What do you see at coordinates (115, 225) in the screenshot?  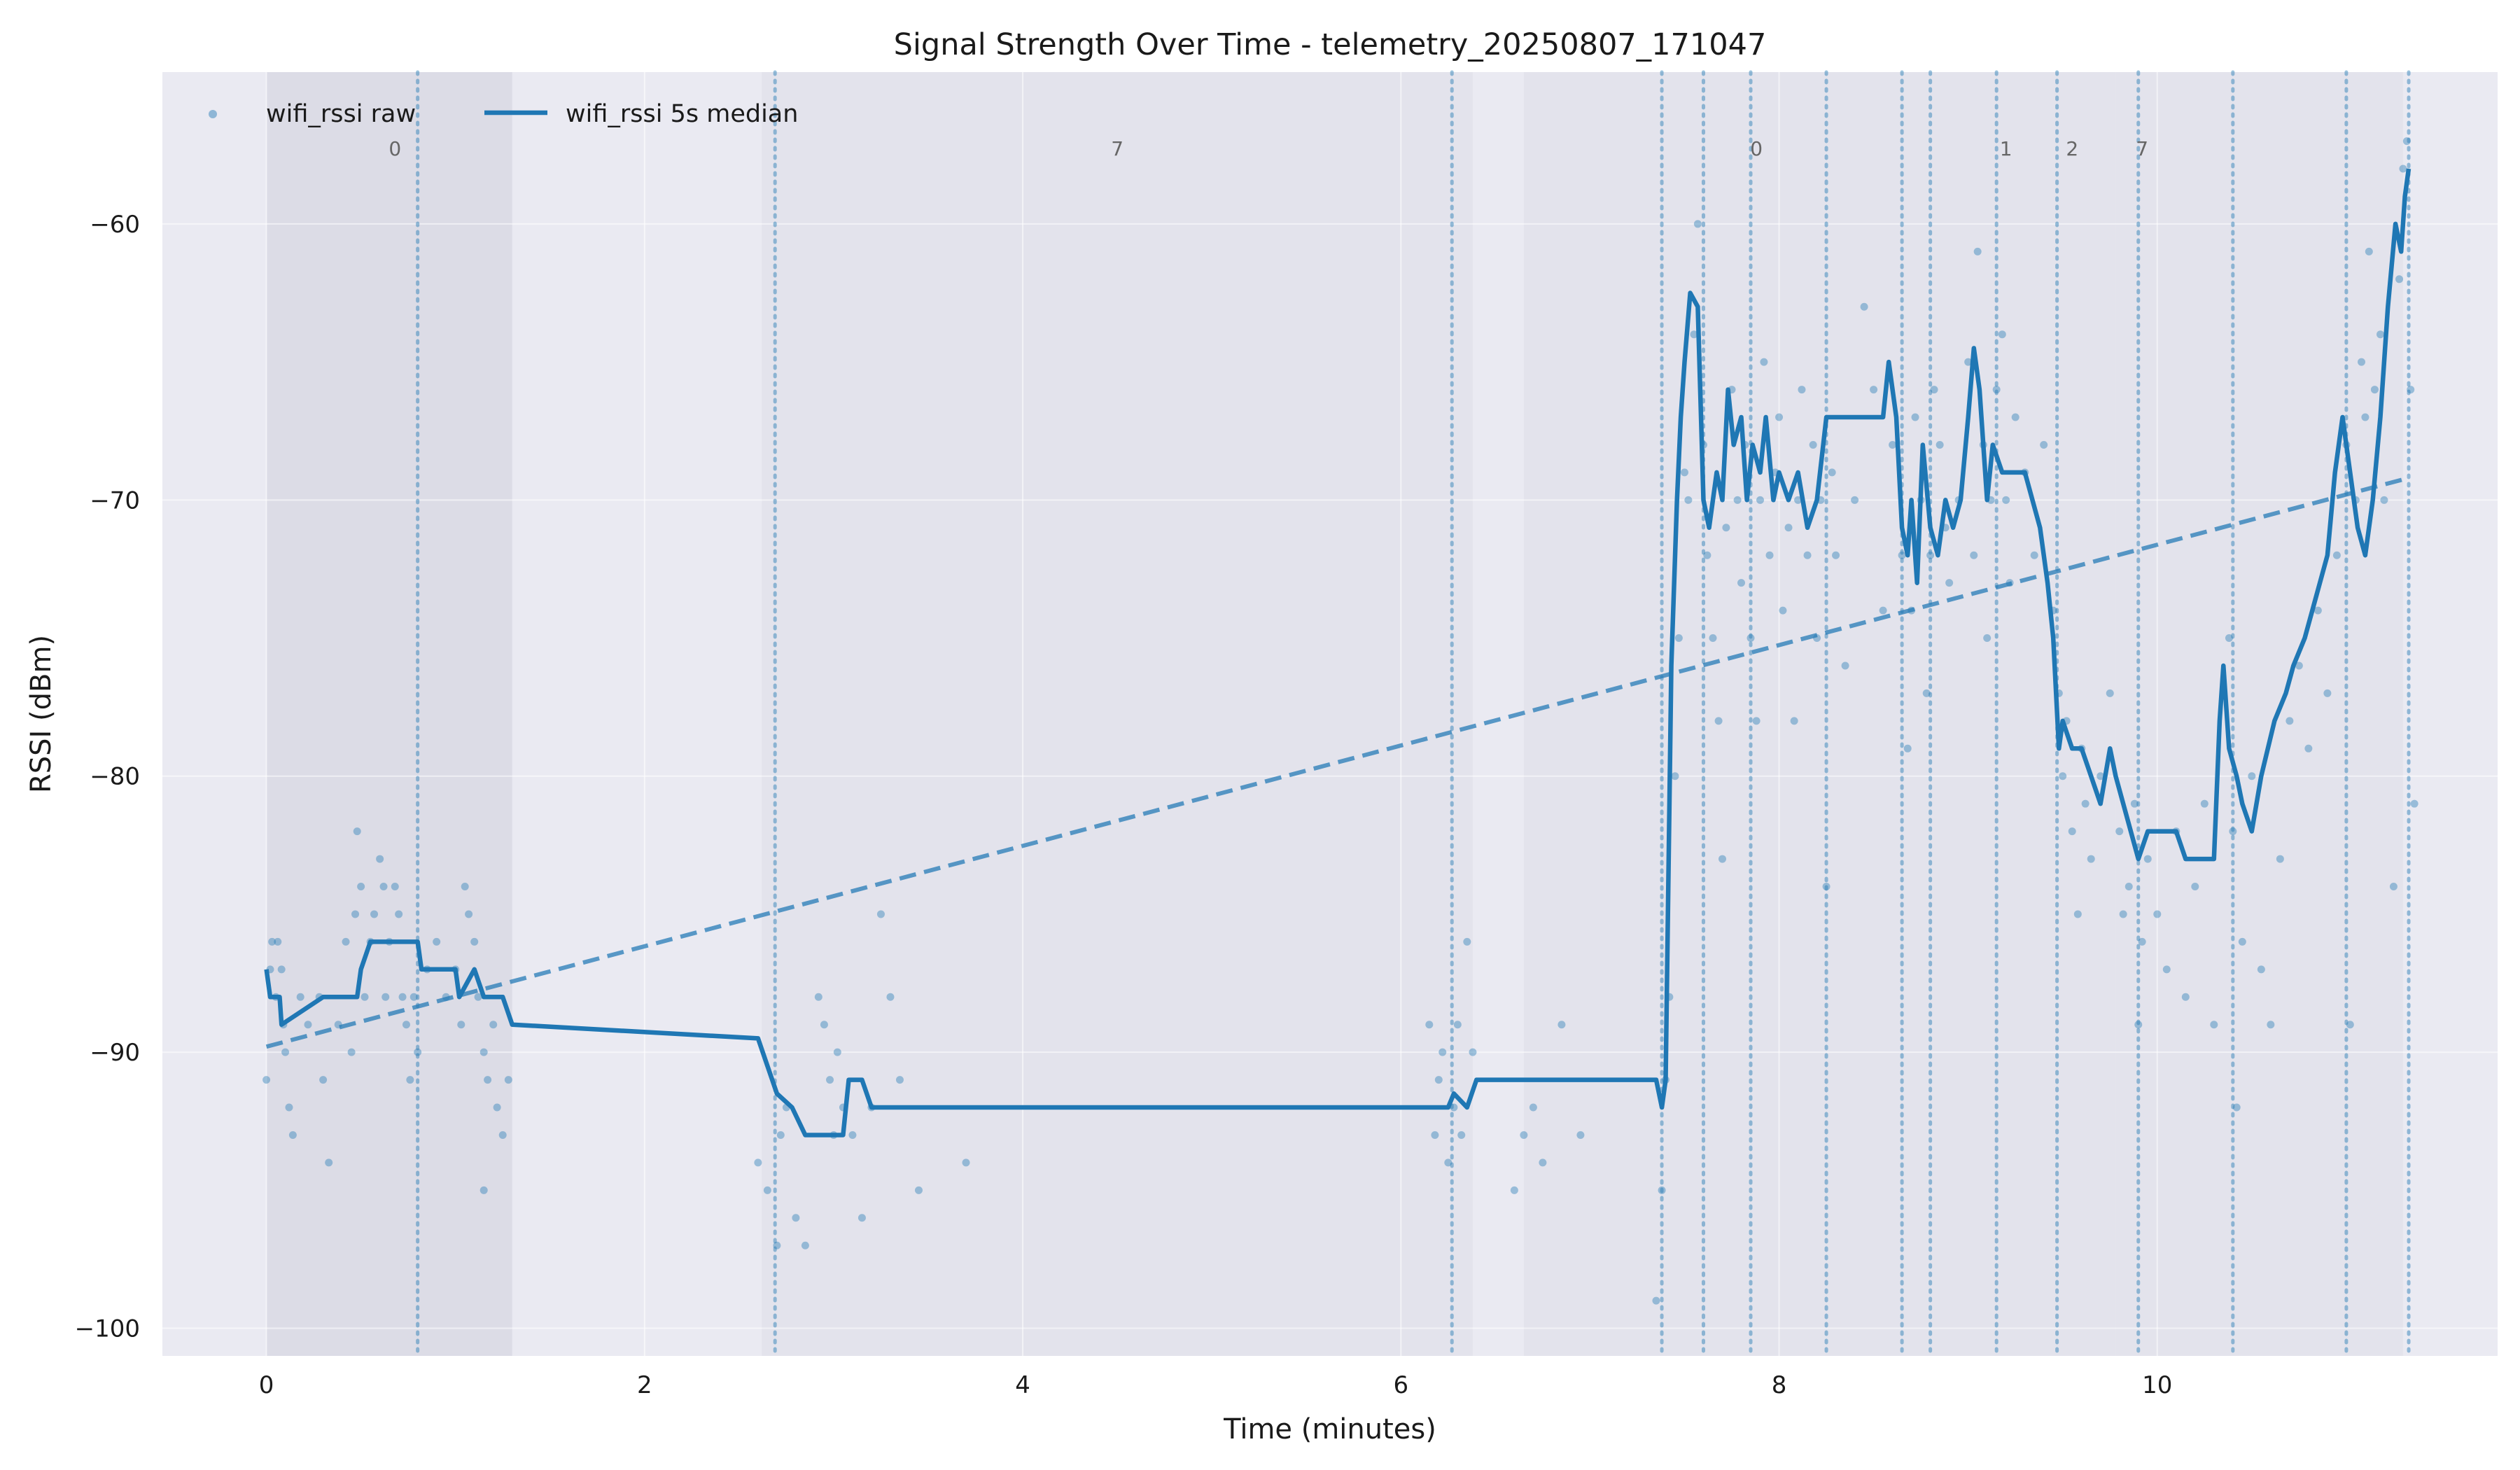 I see `y-tick-label: −60` at bounding box center [115, 225].